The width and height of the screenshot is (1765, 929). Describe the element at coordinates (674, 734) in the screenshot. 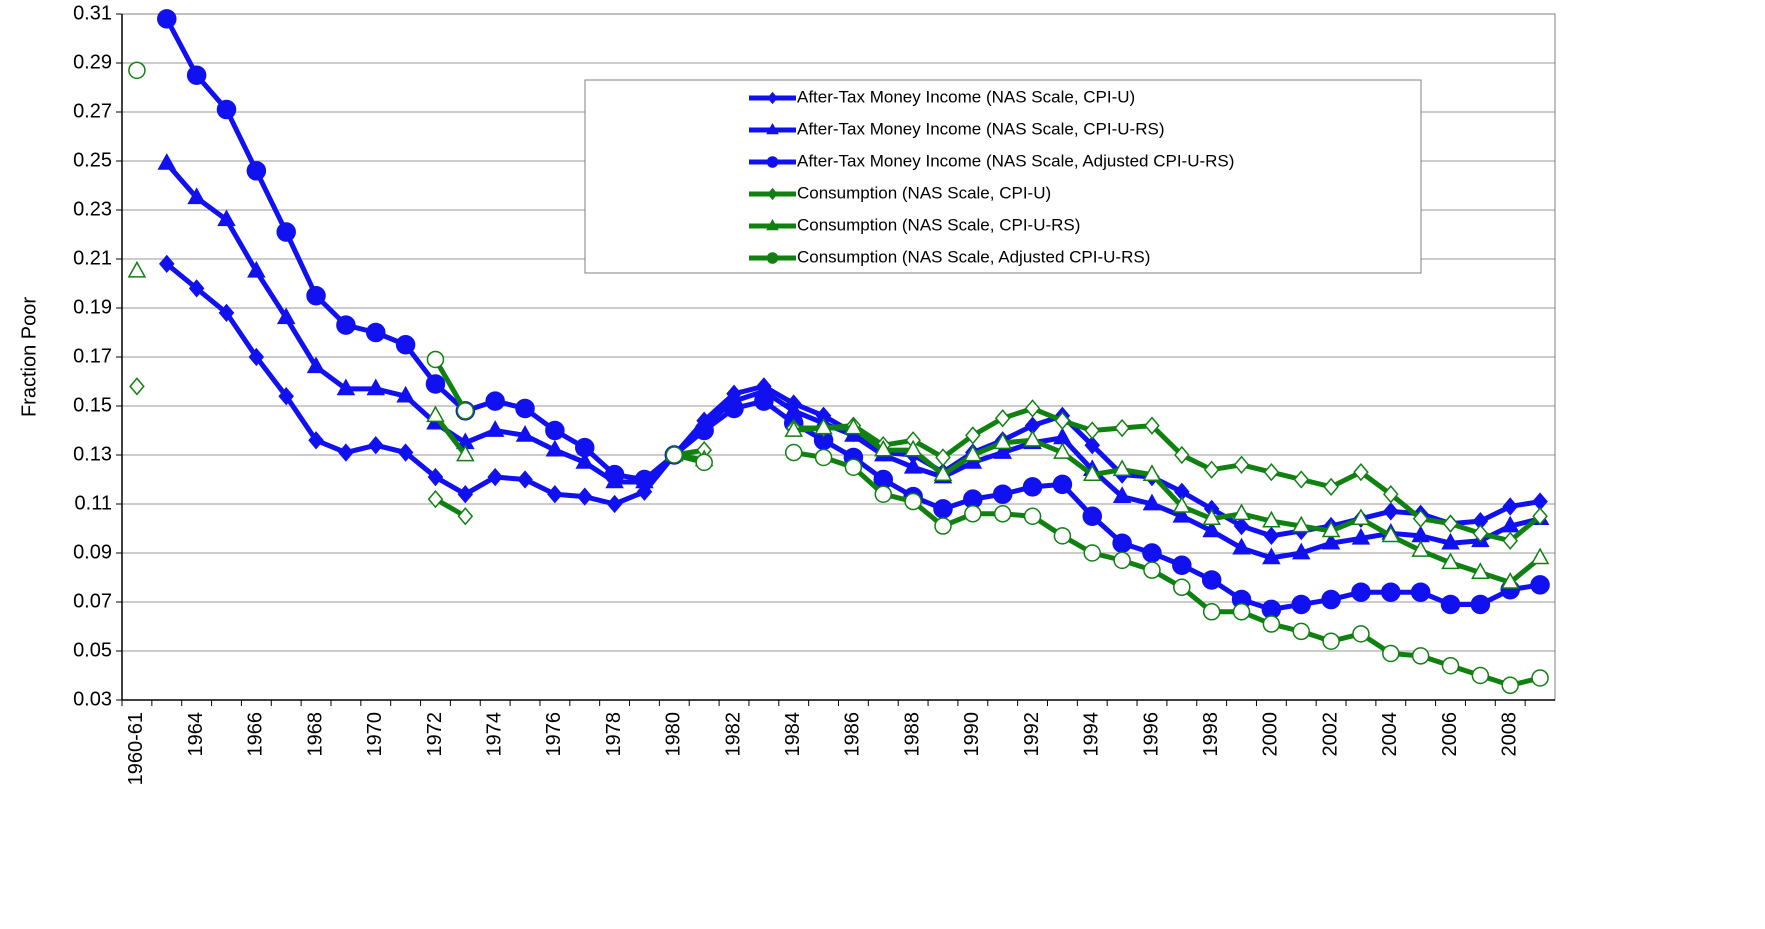

I see `x-tick-label: 1980` at that location.